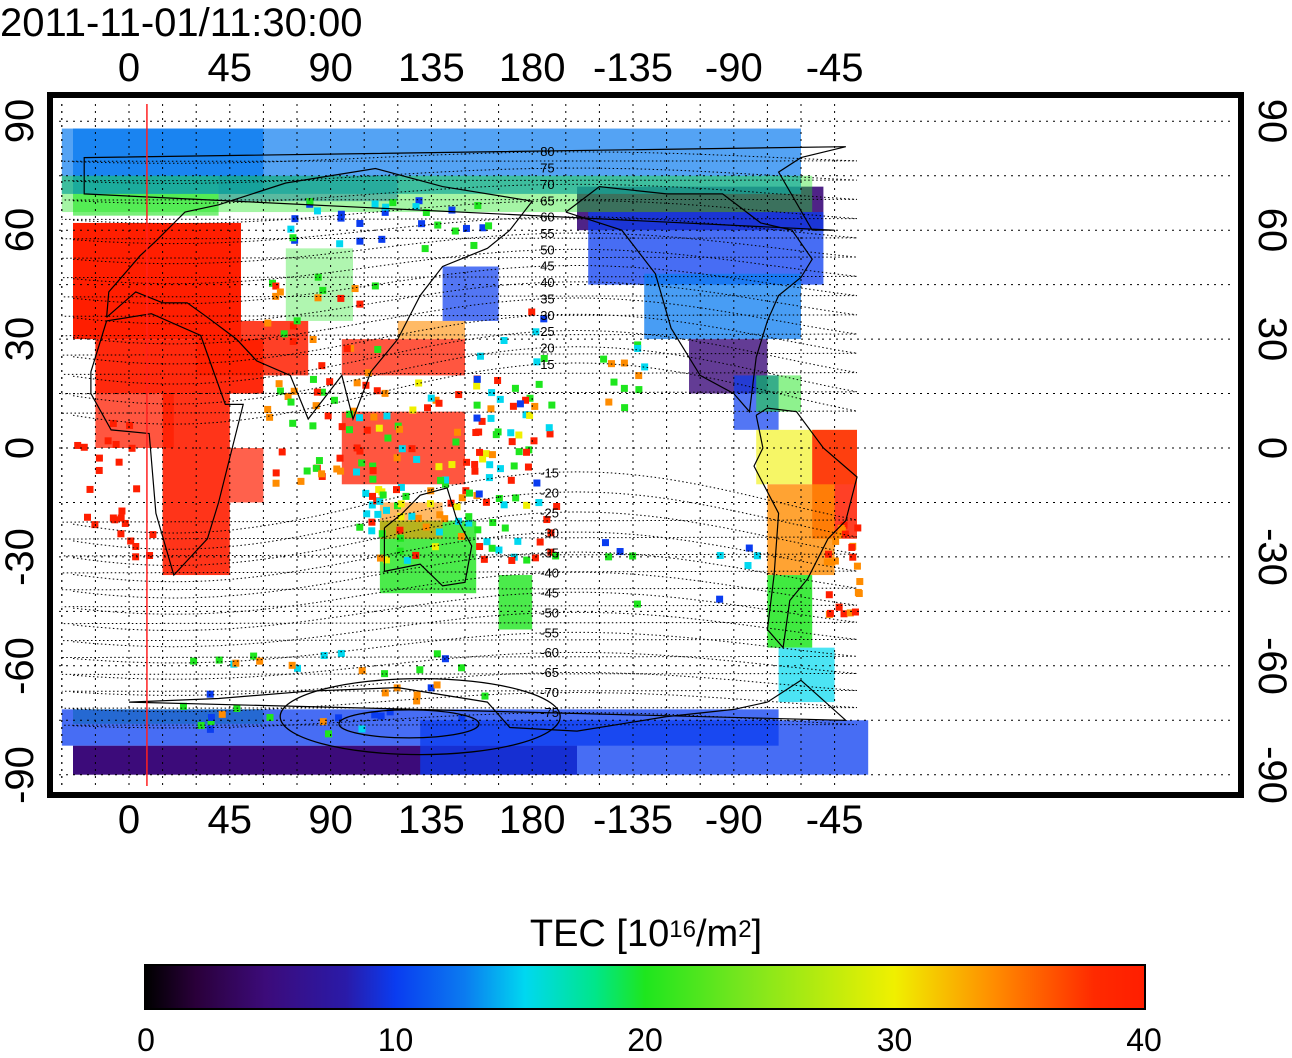 Image resolution: width=1292 pixels, height=1058 pixels. Describe the element at coordinates (834, 68) in the screenshot. I see `top-lon-label: -45` at that location.